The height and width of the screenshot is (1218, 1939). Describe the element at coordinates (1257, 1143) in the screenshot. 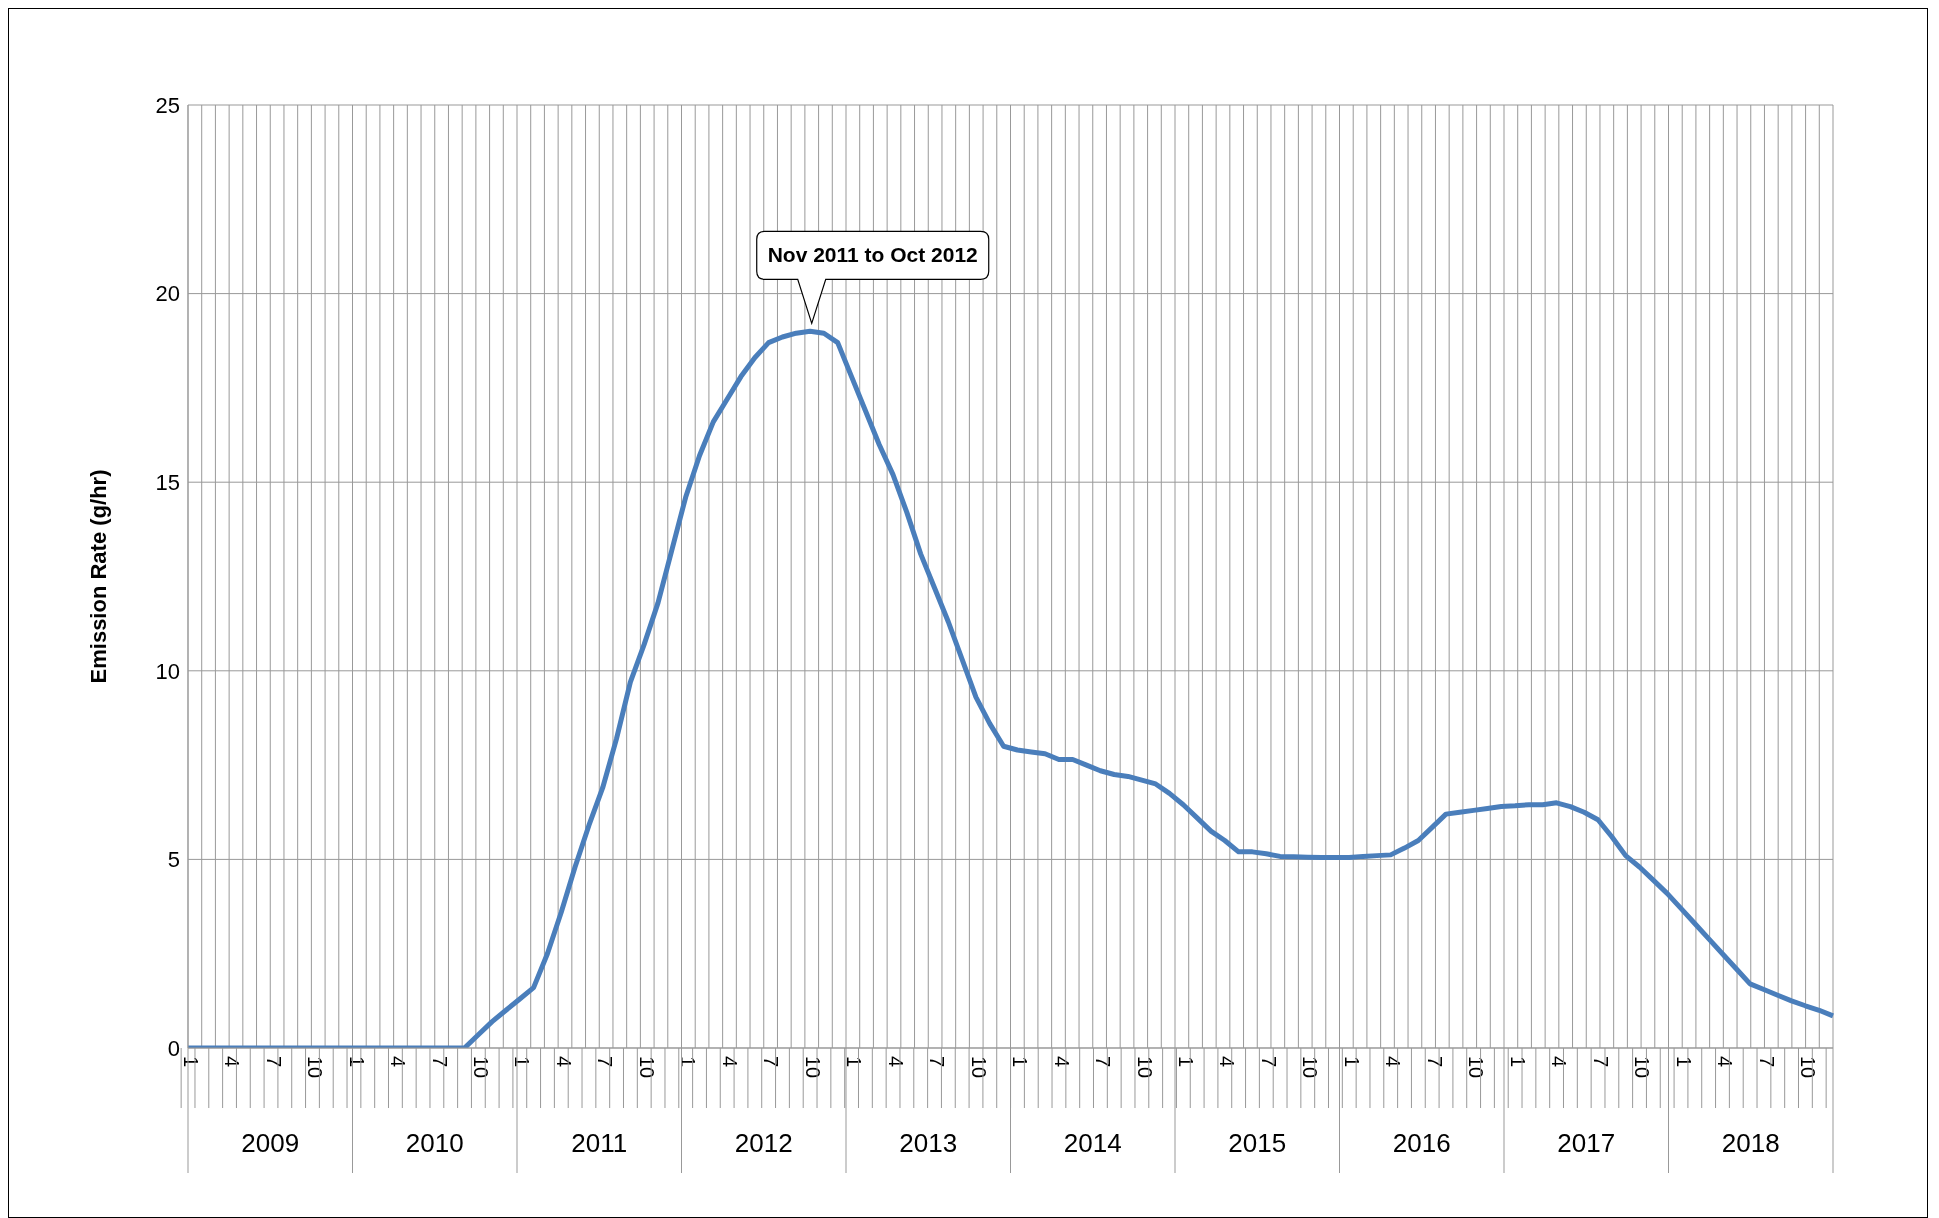

I see `text: 2015` at that location.